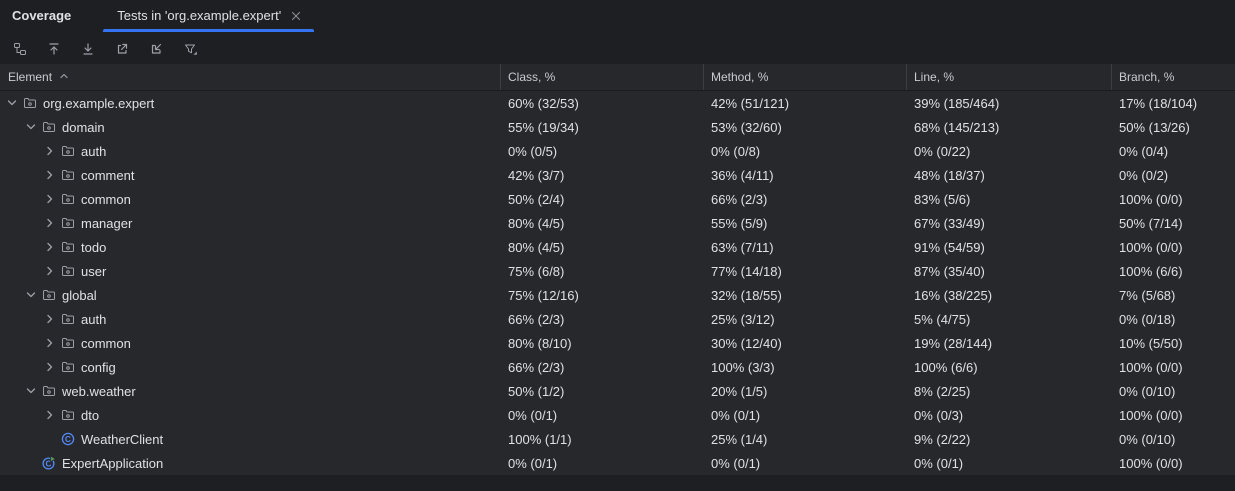 The width and height of the screenshot is (1235, 491). I want to click on tree-structure-icon, so click(20, 49).